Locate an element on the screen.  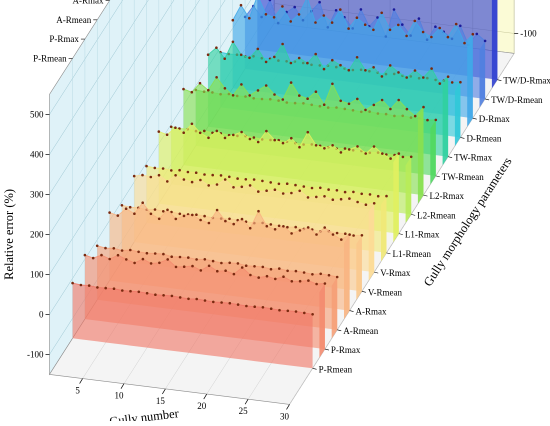
param-label-right: L2-Rmean is located at coordinates (436, 215).